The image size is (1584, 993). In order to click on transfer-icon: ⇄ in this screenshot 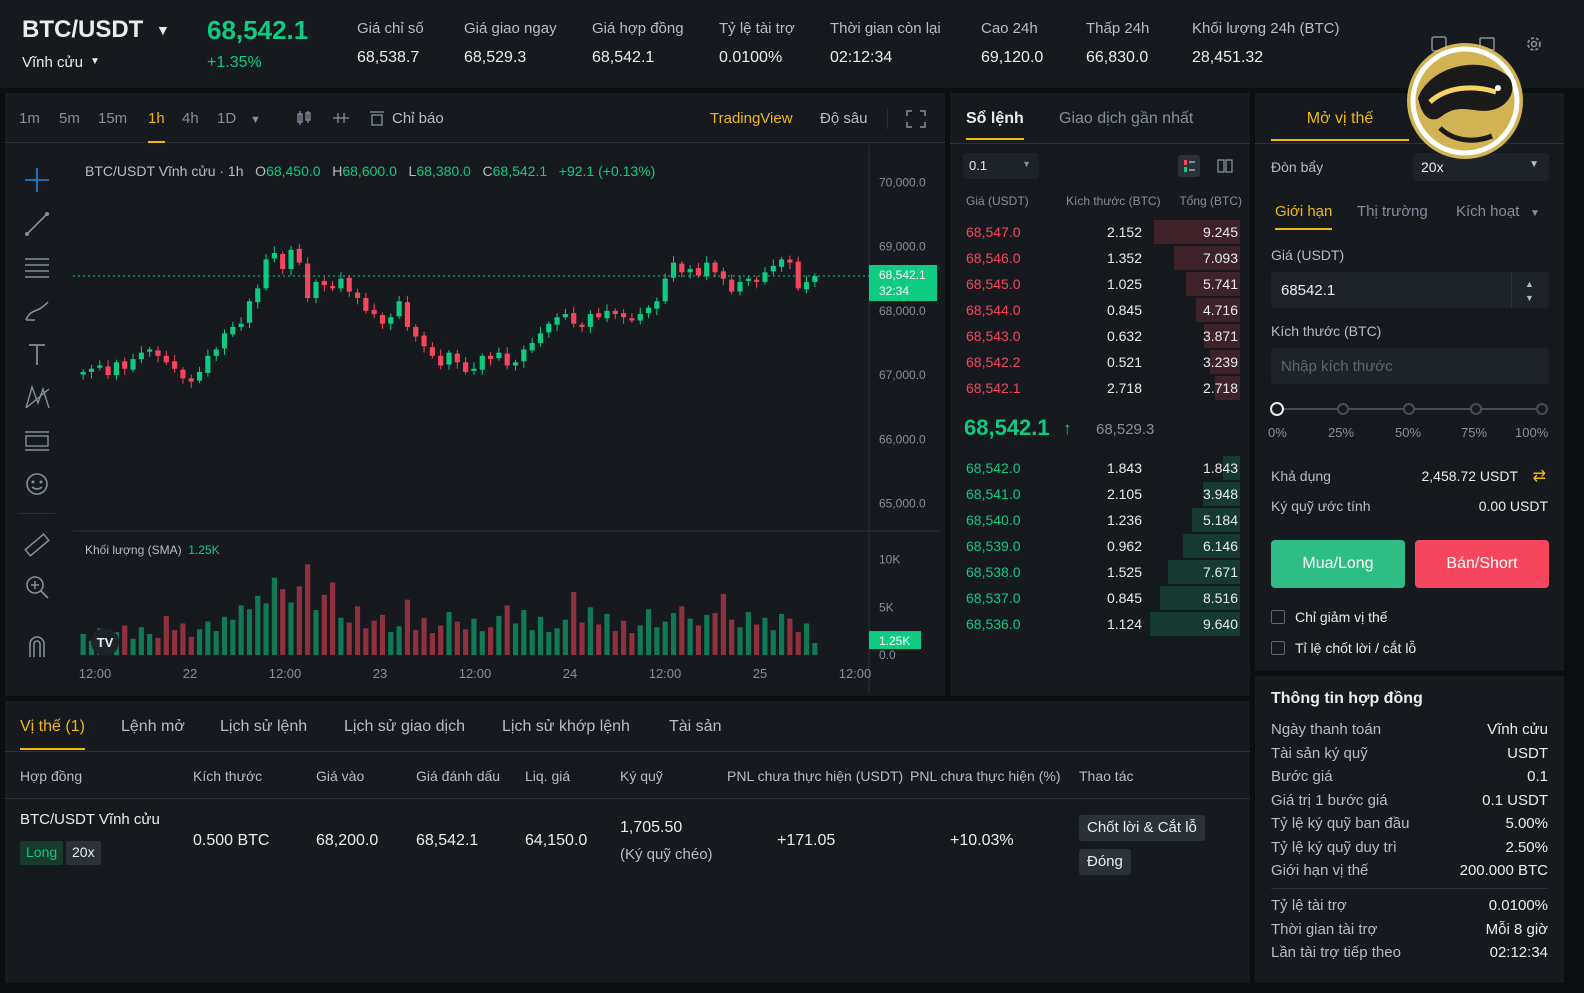, I will do `click(1539, 476)`.